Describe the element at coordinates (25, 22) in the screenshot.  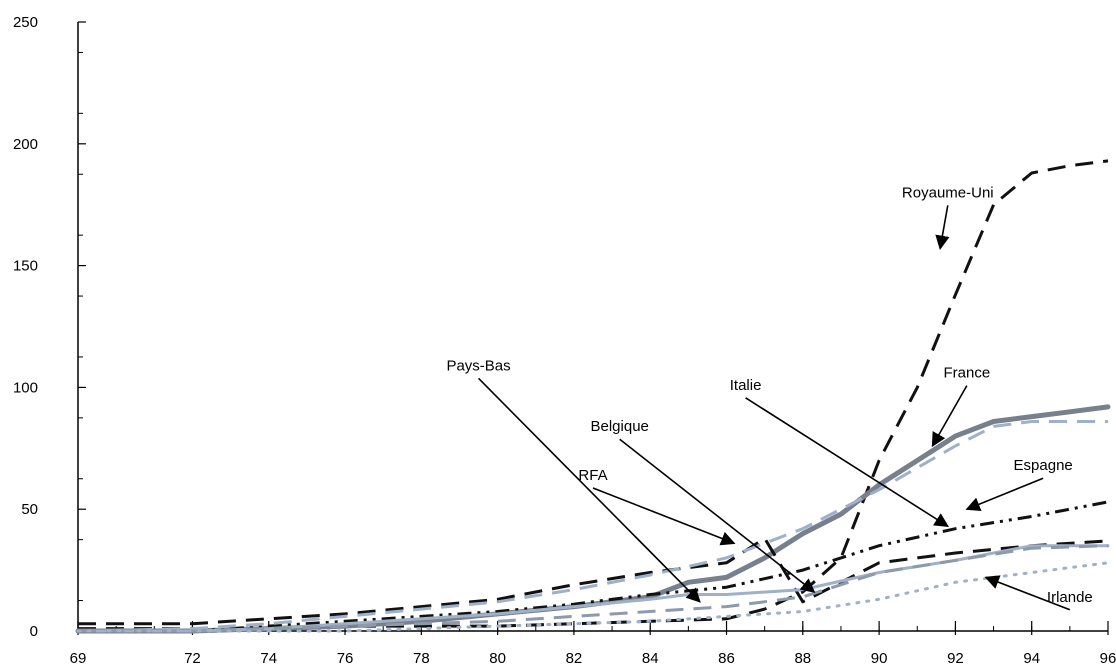
I see `y-tick-label: 250` at that location.